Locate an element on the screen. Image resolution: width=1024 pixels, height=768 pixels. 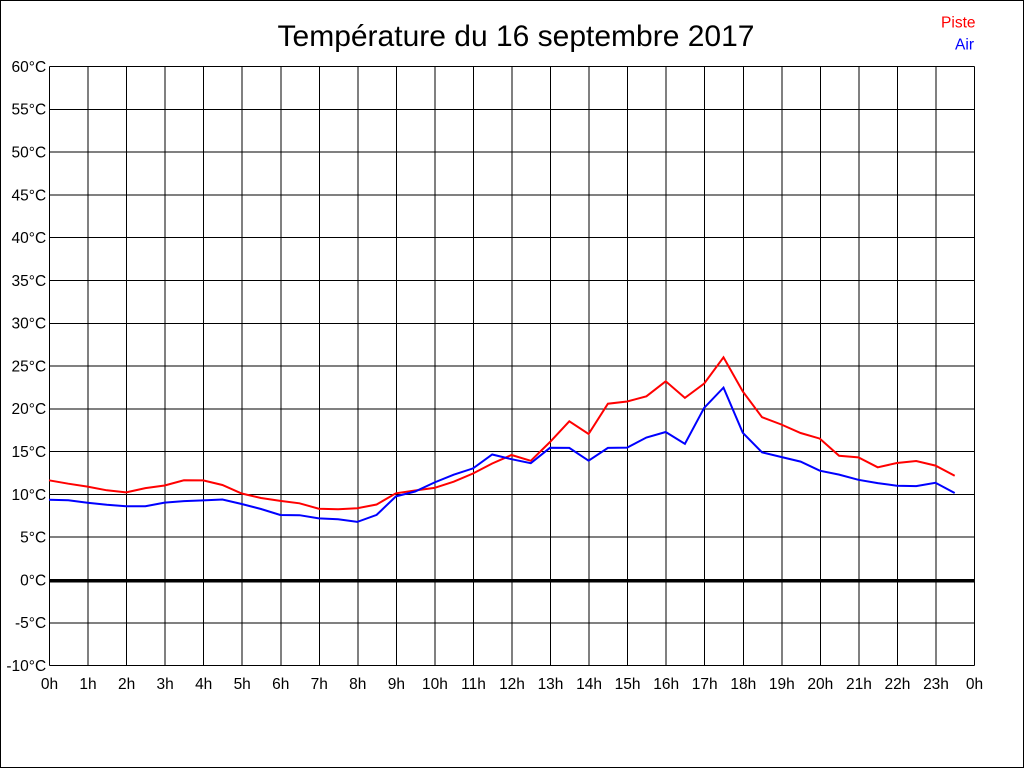
svg-text: 19h is located at coordinates (782, 684).